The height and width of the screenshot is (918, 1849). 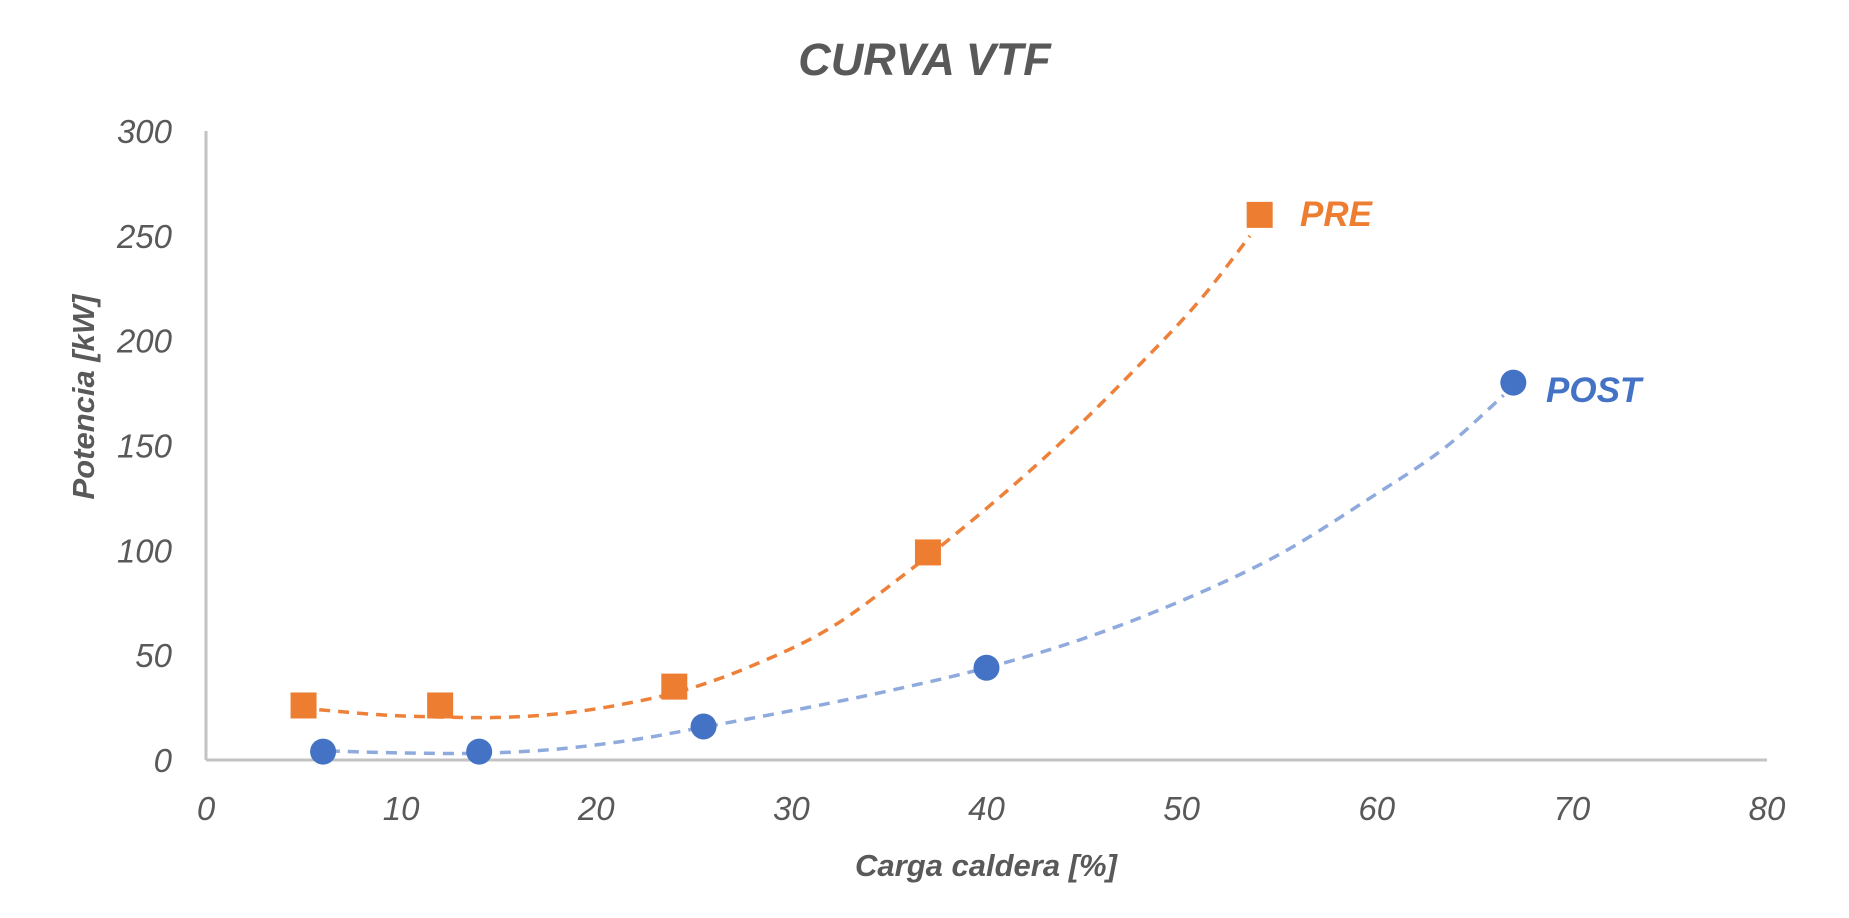 What do you see at coordinates (145, 446) in the screenshot?
I see `y-tick-label: 150` at bounding box center [145, 446].